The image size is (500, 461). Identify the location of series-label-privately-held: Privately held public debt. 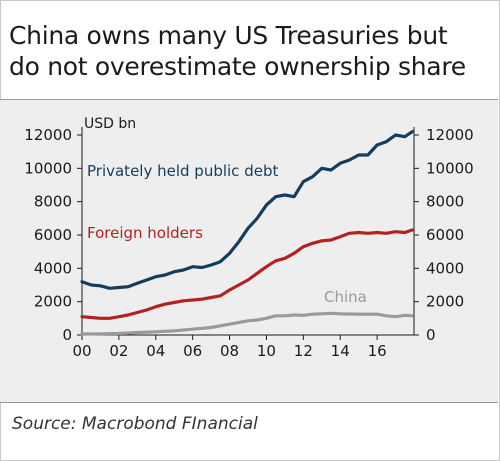
(182, 171).